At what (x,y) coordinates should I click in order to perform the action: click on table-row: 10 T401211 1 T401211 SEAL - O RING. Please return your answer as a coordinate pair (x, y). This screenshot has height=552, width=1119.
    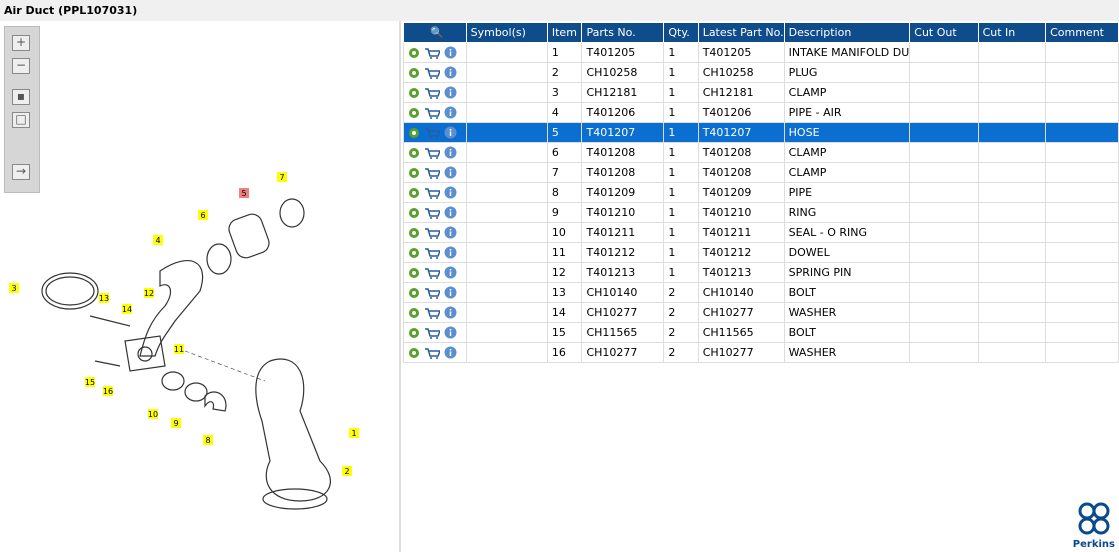
    Looking at the image, I should click on (761, 232).